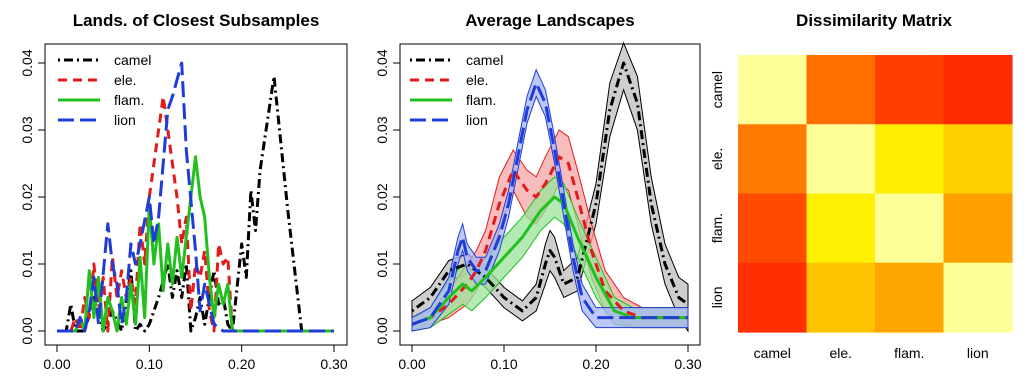 The height and width of the screenshot is (381, 1034). I want to click on series-line-ele, so click(549, 240).